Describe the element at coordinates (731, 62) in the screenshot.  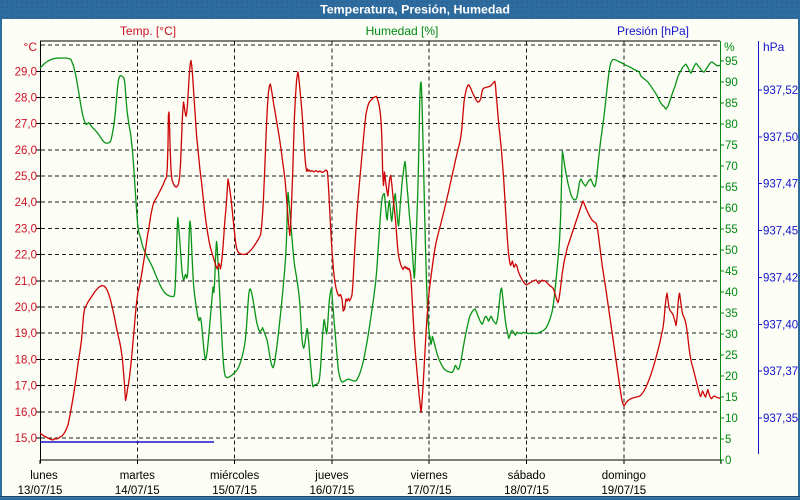
I see `svg-text: 95` at that location.